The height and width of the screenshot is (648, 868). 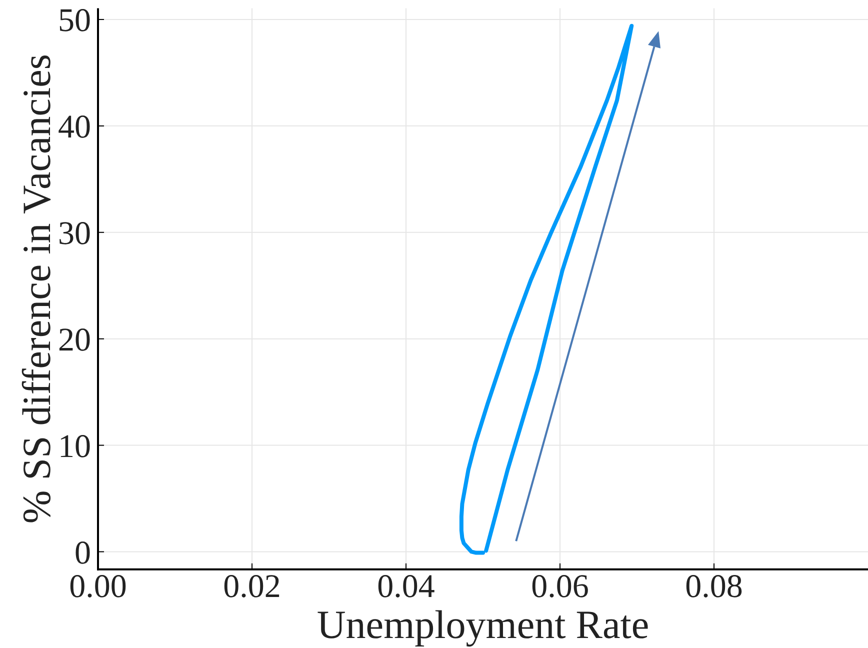 What do you see at coordinates (74, 446) in the screenshot?
I see `y-tick-label: 10` at bounding box center [74, 446].